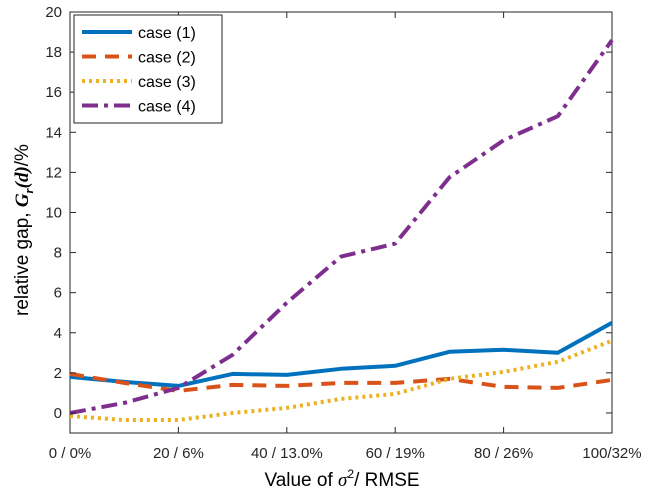 This screenshot has height=496, width=650. What do you see at coordinates (148, 69) in the screenshot?
I see `legend: case (1) case (2) case (3) case (4)` at bounding box center [148, 69].